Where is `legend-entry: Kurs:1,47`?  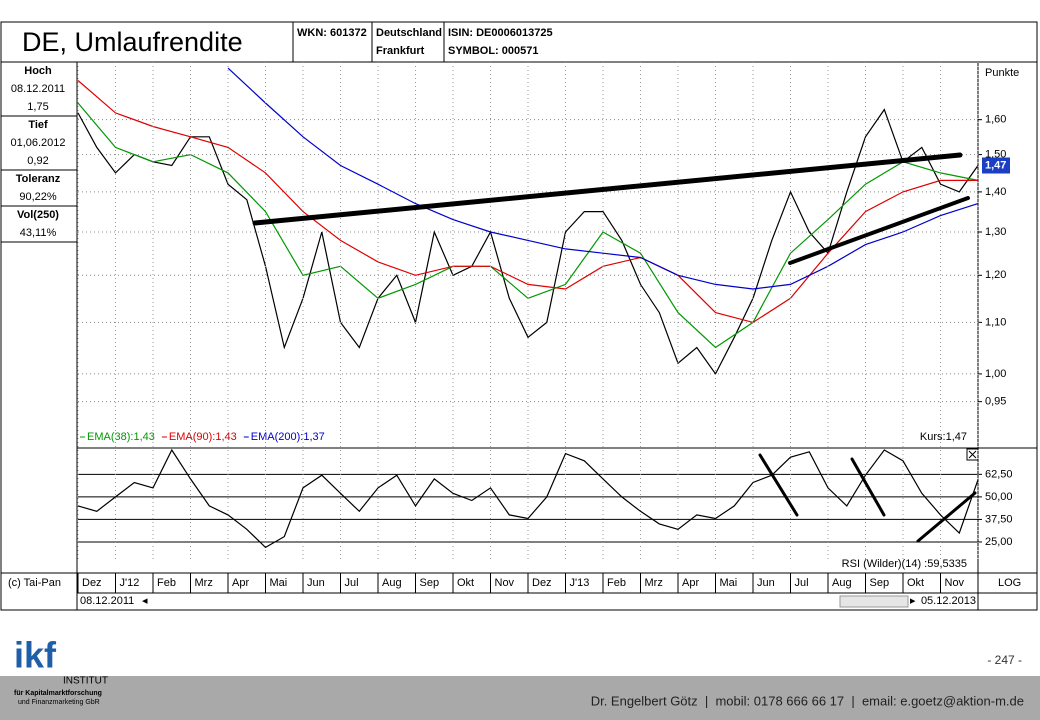
legend-entry: Kurs:1,47 is located at coordinates (943, 437).